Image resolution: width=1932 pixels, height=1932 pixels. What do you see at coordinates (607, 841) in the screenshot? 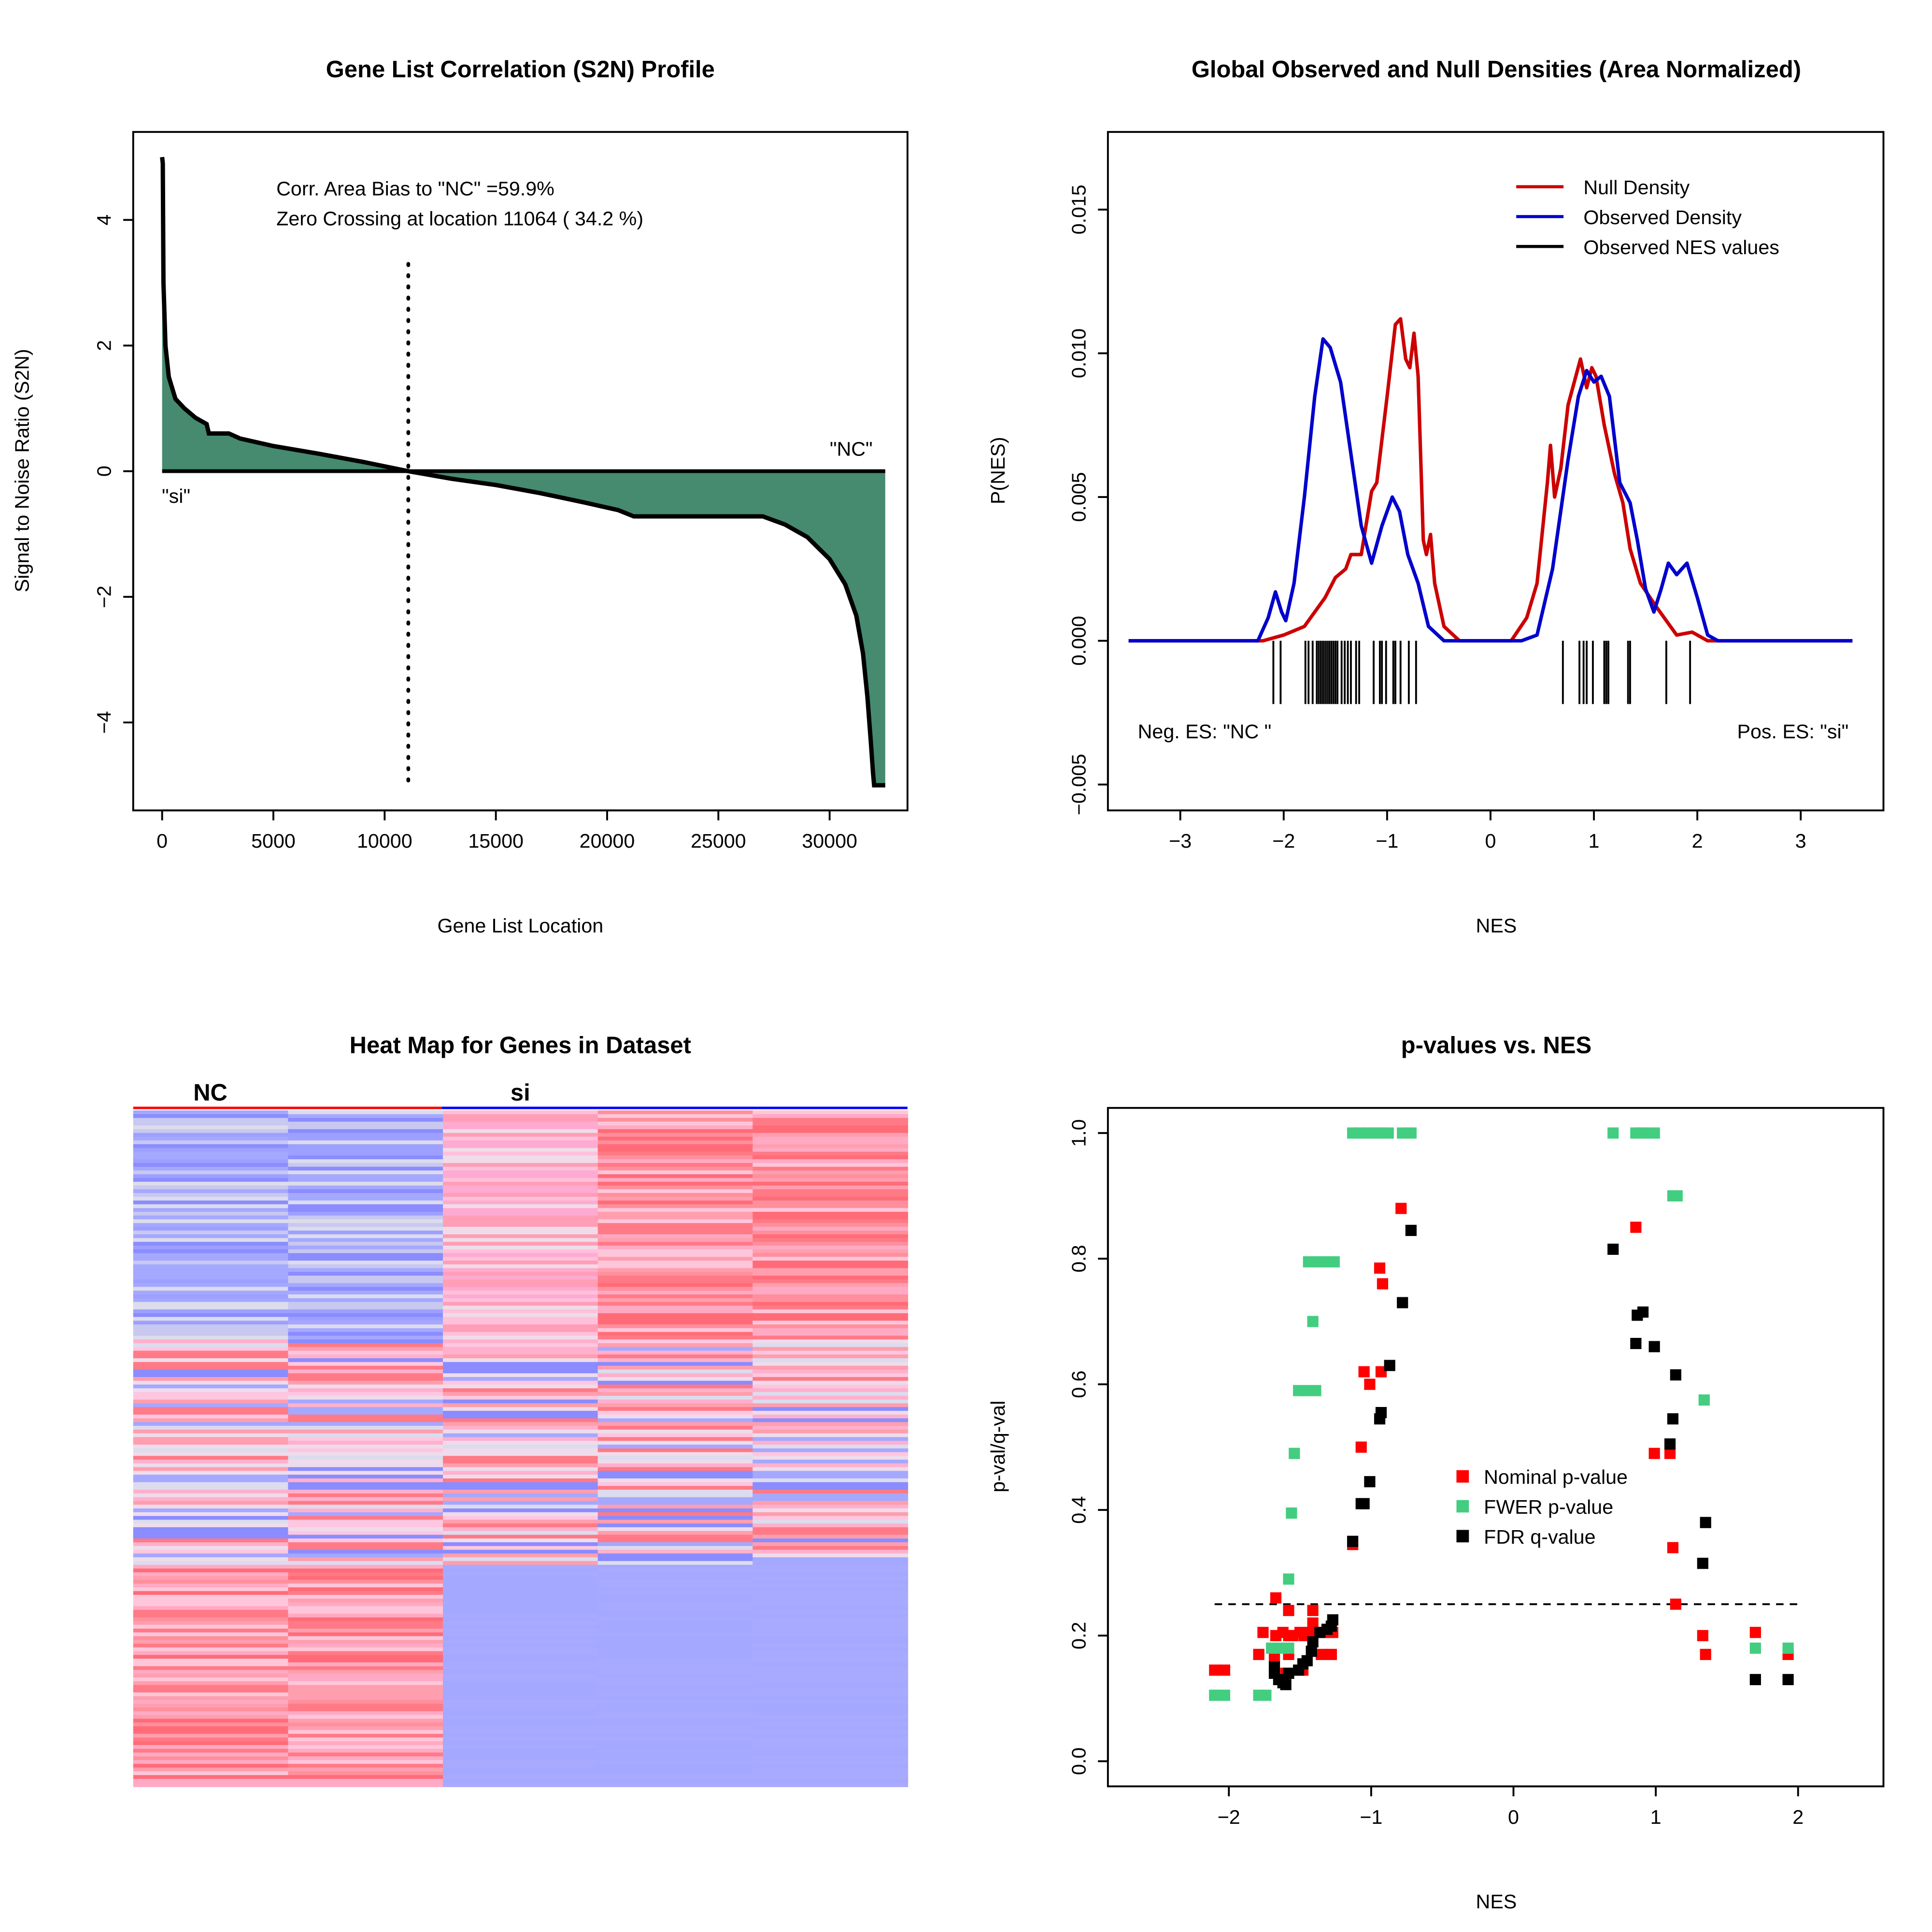
I see `s2n-x-tick-label: 20000` at bounding box center [607, 841].